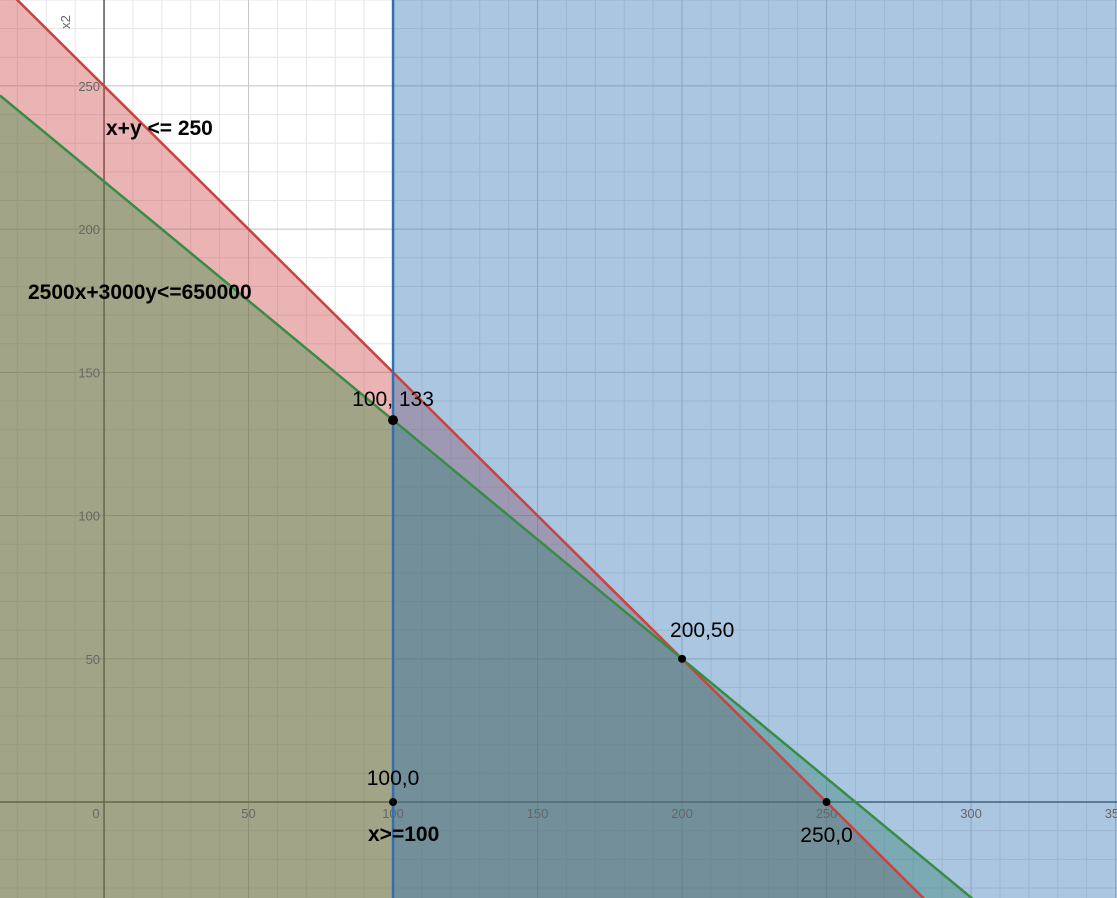  Describe the element at coordinates (95, 813) in the screenshot. I see `x-tick-label: 0` at that location.